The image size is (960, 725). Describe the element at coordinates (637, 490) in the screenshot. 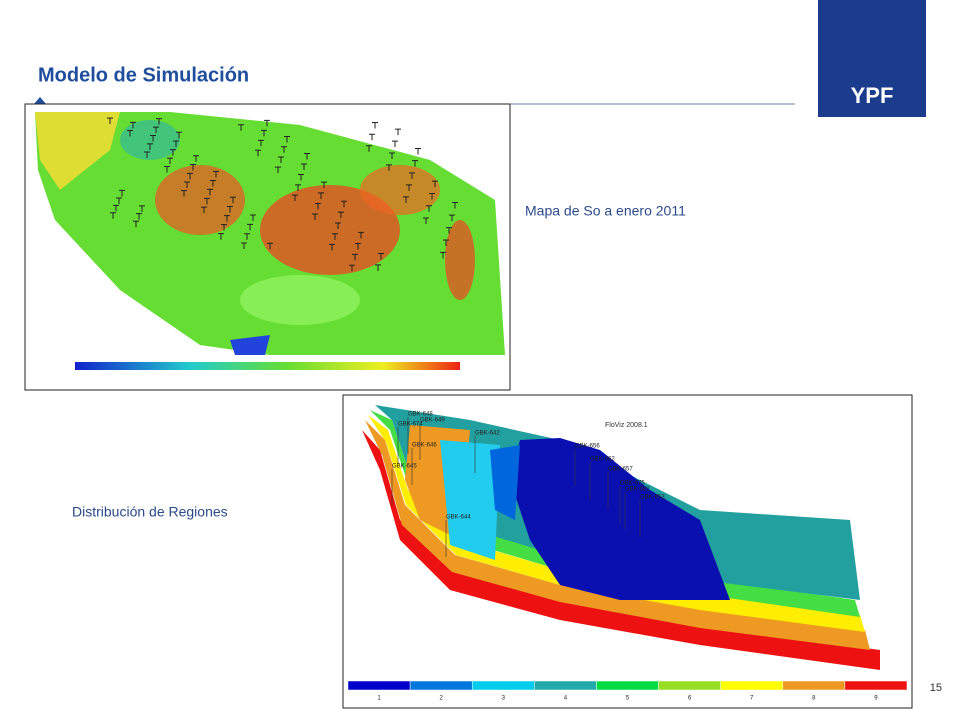

I see `well-label: GBK-682` at that location.